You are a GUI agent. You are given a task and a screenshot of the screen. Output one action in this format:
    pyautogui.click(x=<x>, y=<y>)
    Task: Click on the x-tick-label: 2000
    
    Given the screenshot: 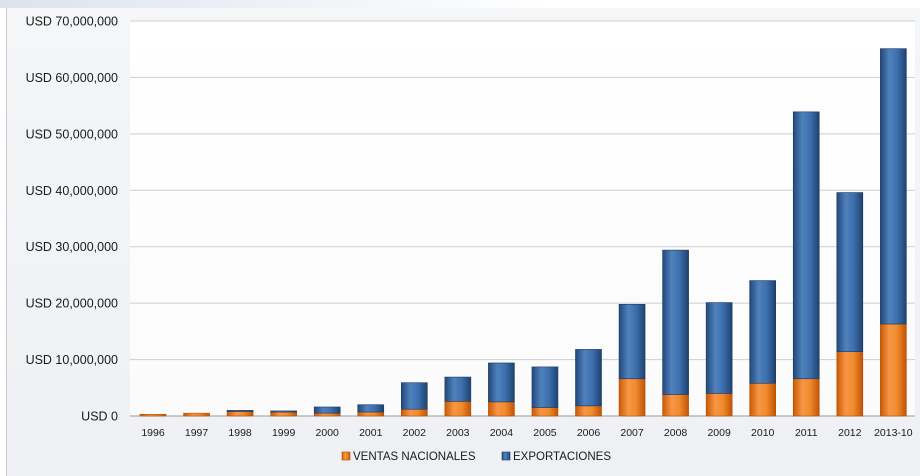 What is the action you would take?
    pyautogui.click(x=328, y=433)
    